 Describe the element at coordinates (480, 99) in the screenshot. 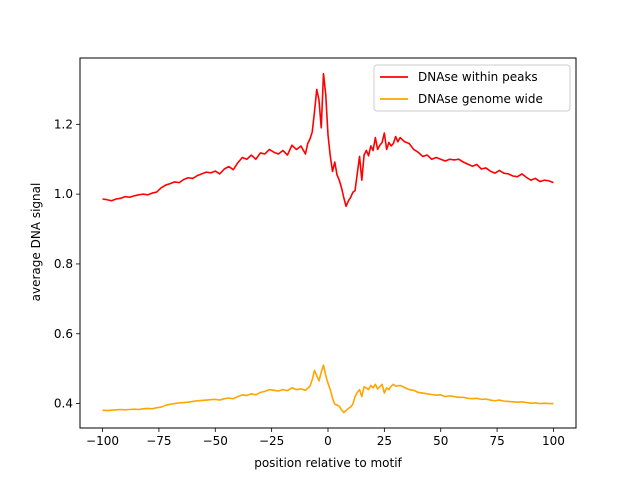

I see `legend-label-genome-wide: DNAse genome wide` at that location.